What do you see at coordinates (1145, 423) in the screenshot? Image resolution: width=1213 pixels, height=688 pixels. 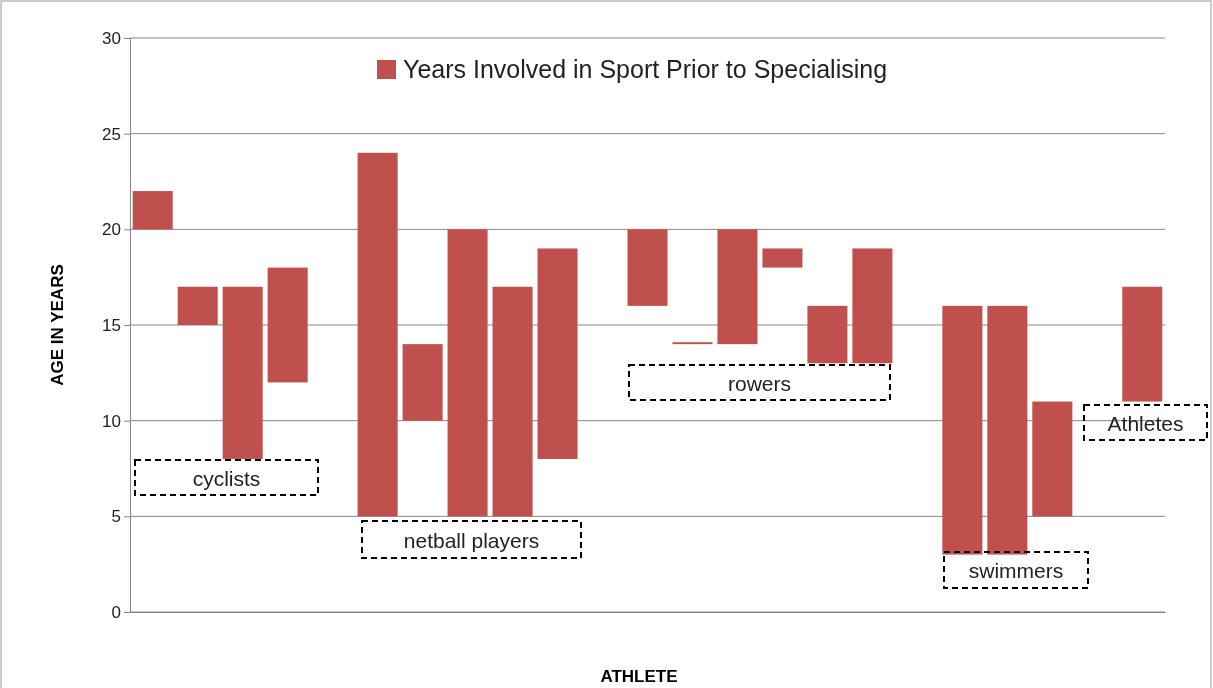 I see `annotation: Athletes` at bounding box center [1145, 423].